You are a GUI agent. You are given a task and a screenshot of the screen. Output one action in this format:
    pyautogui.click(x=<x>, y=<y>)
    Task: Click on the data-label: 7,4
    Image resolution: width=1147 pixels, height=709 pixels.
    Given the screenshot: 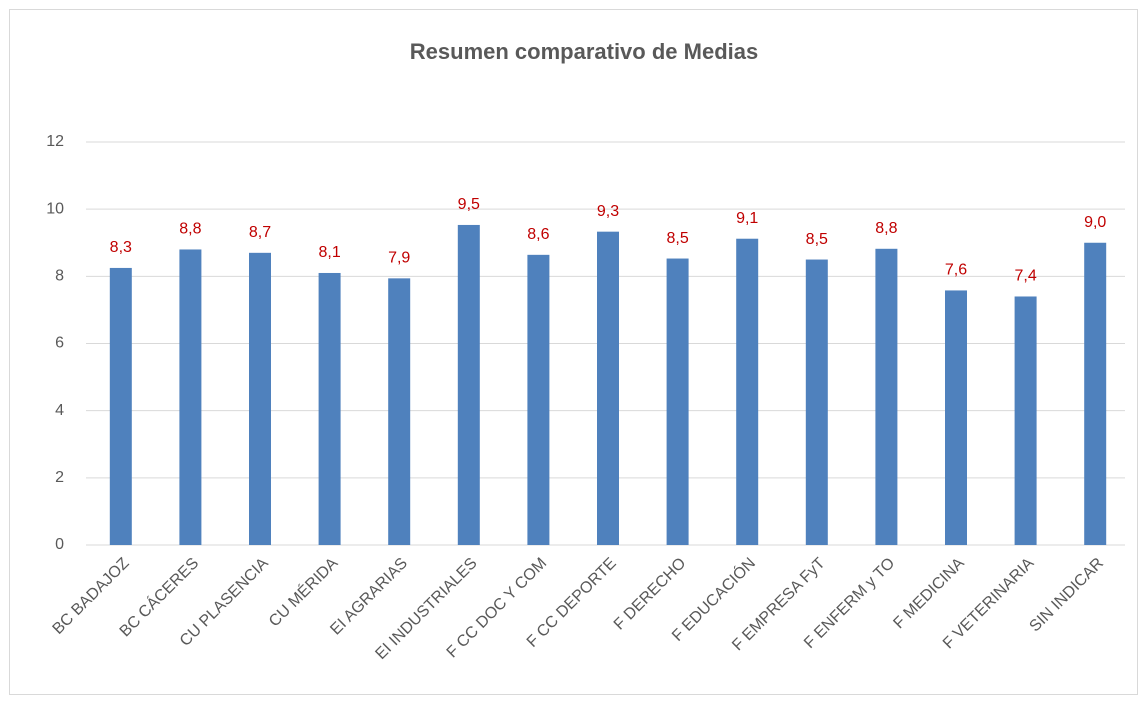 What is the action you would take?
    pyautogui.click(x=1025, y=276)
    